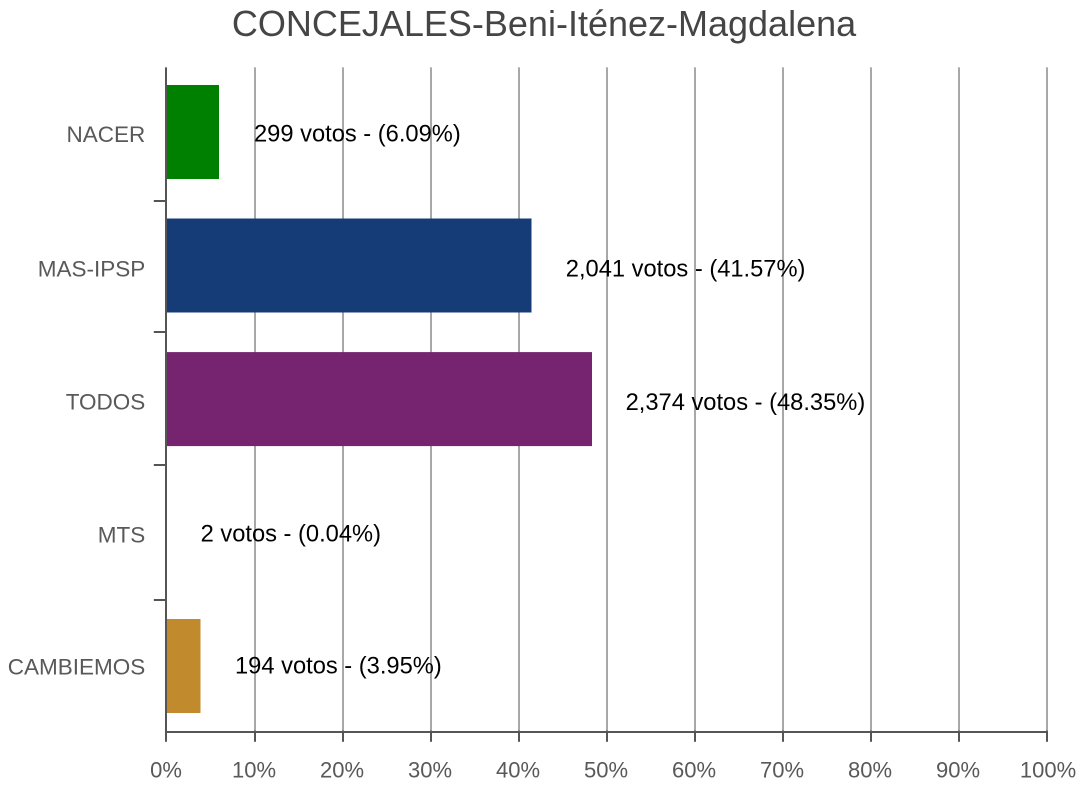 This screenshot has width=1084, height=794. I want to click on svg-text: 0%, so click(166, 770).